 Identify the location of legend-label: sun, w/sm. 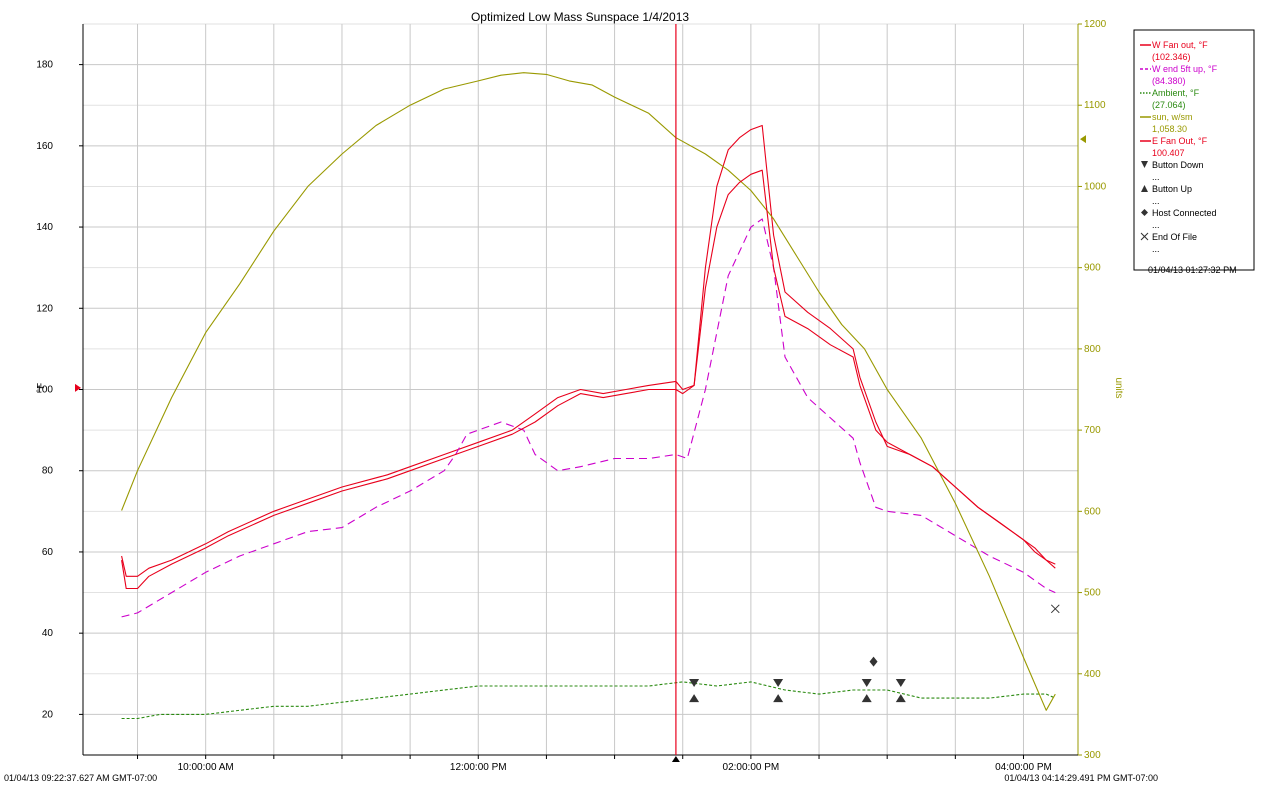
(1172, 117).